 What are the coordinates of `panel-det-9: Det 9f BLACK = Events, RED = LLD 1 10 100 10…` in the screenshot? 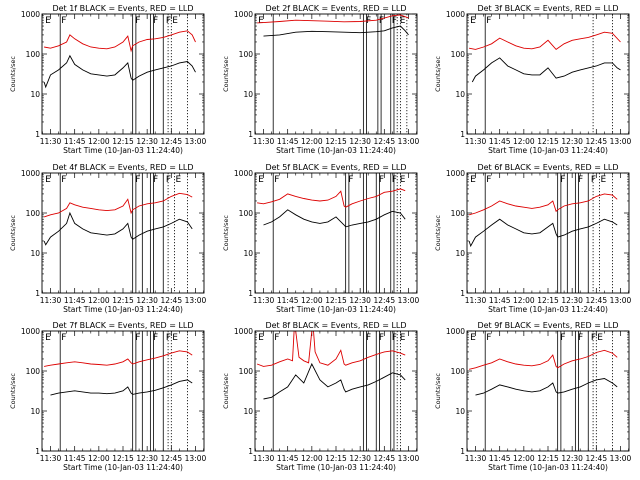 It's located at (532, 396).